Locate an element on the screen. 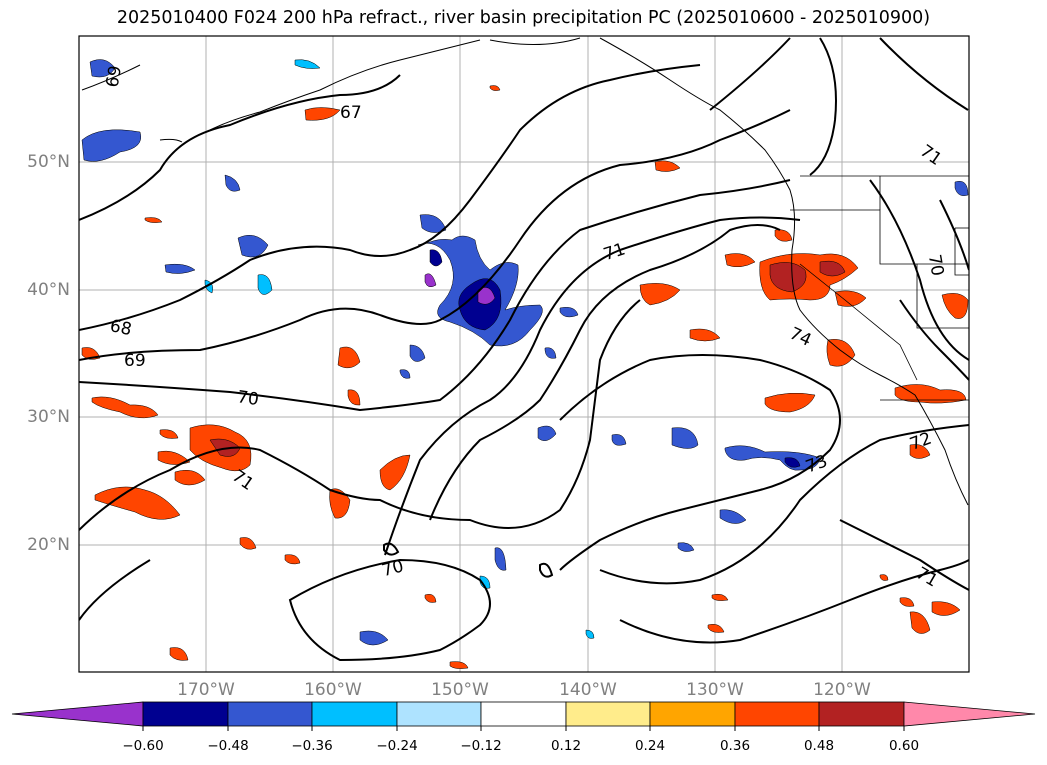 This screenshot has height=765, width=1047. colorbar-extend-max is located at coordinates (969, 714).